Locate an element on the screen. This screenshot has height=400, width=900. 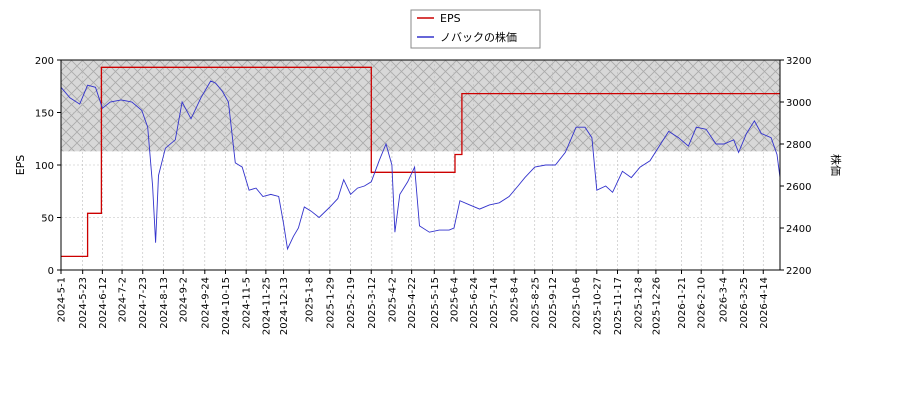
x-tick-label: 2024-7-2 is located at coordinates (123, 299).